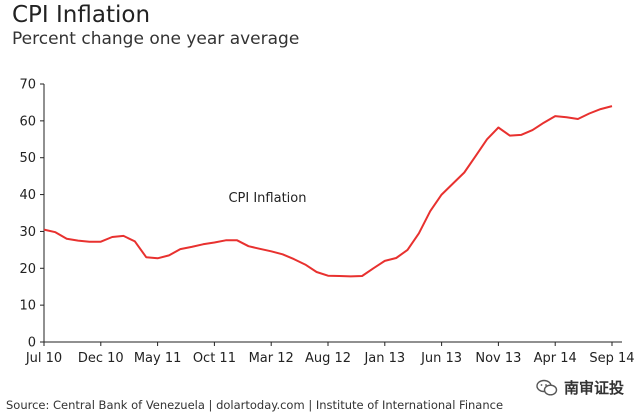 This screenshot has height=419, width=640. What do you see at coordinates (27, 121) in the screenshot?
I see `y-tick-label: 60` at bounding box center [27, 121].